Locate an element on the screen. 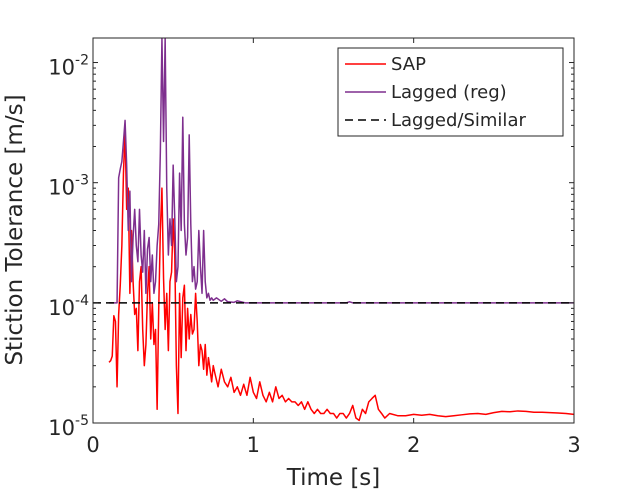 The height and width of the screenshot is (492, 637). legend-label-lagged-reg: Lagged (reg) is located at coordinates (449, 92).